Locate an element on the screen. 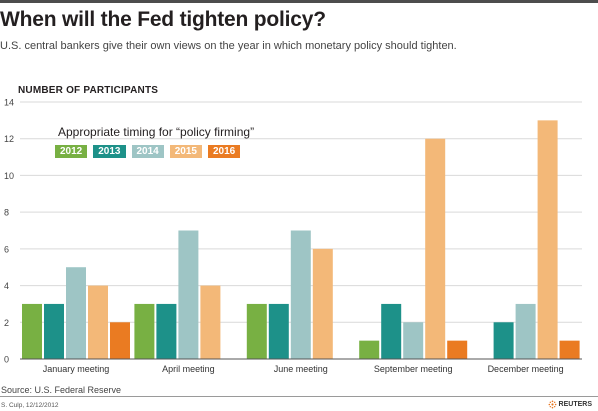  y-axis-title: NUMBER OF PARTICIPANTS is located at coordinates (88, 90).